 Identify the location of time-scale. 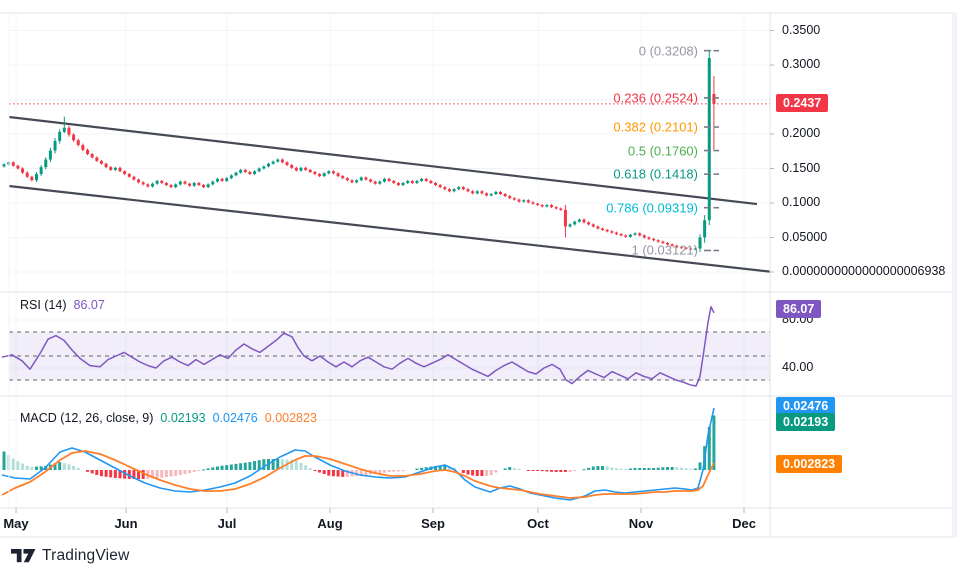
(385, 522).